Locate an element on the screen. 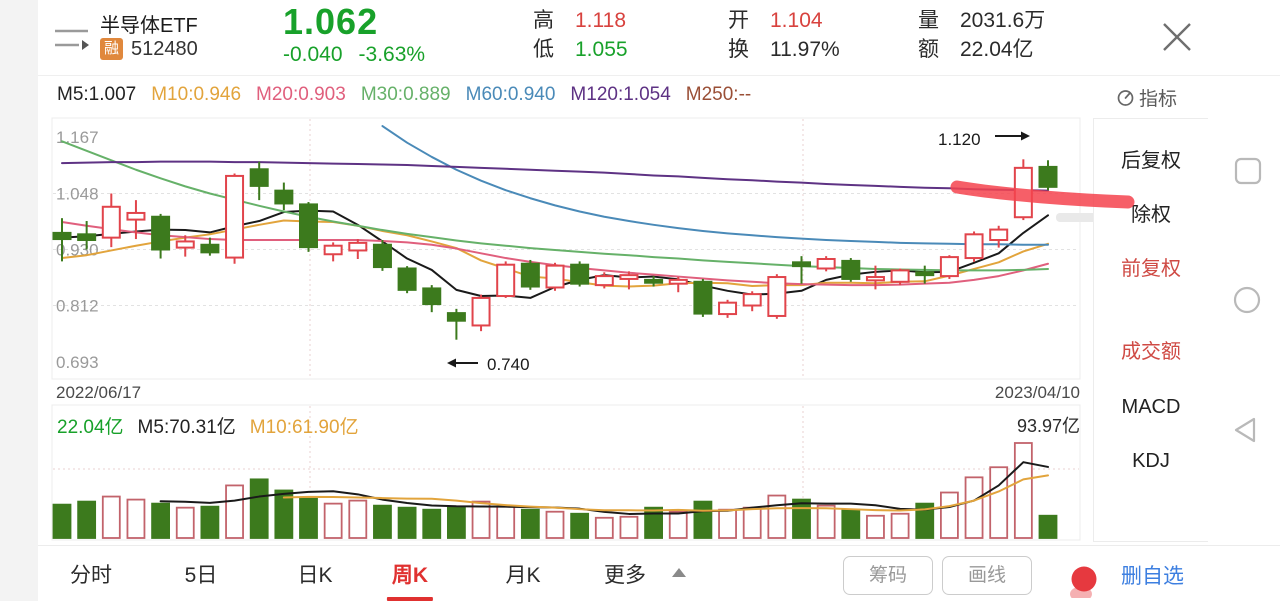  price-change: -0.040 is located at coordinates (313, 54).